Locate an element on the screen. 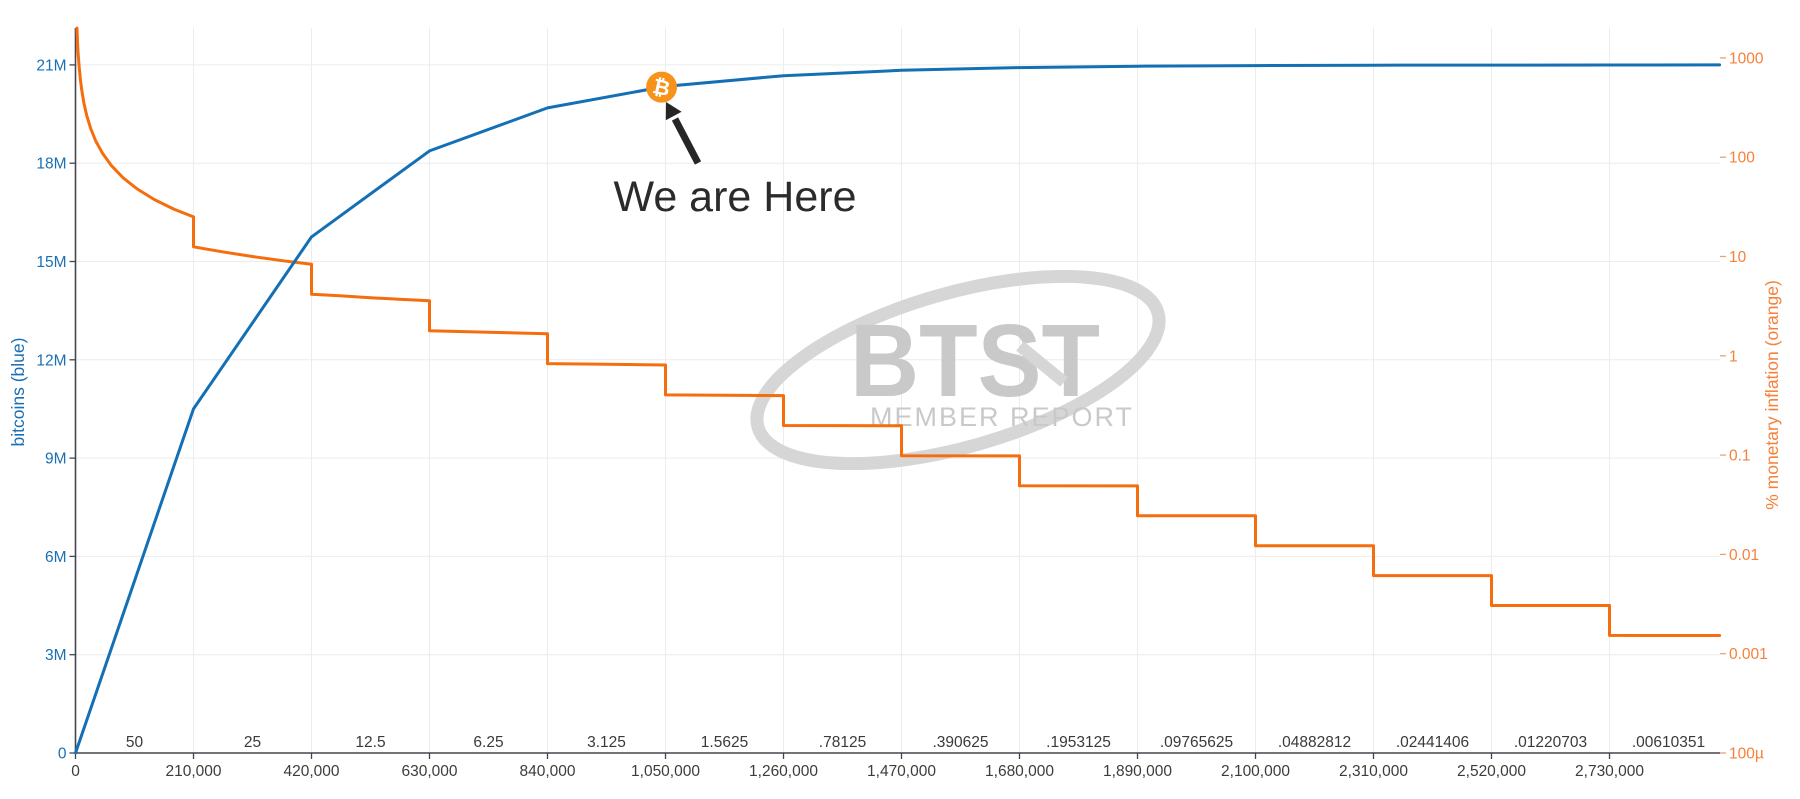 This screenshot has height=799, width=1800. reward-era-label: .1953125 is located at coordinates (1078, 742).